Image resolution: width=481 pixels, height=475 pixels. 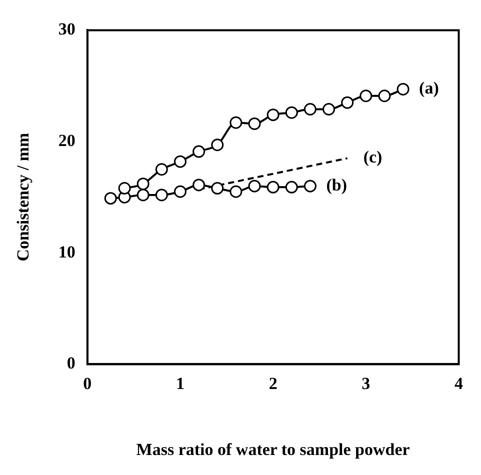 What do you see at coordinates (273, 450) in the screenshot?
I see `x-axis-title: Mass ratio of water to sample powder` at bounding box center [273, 450].